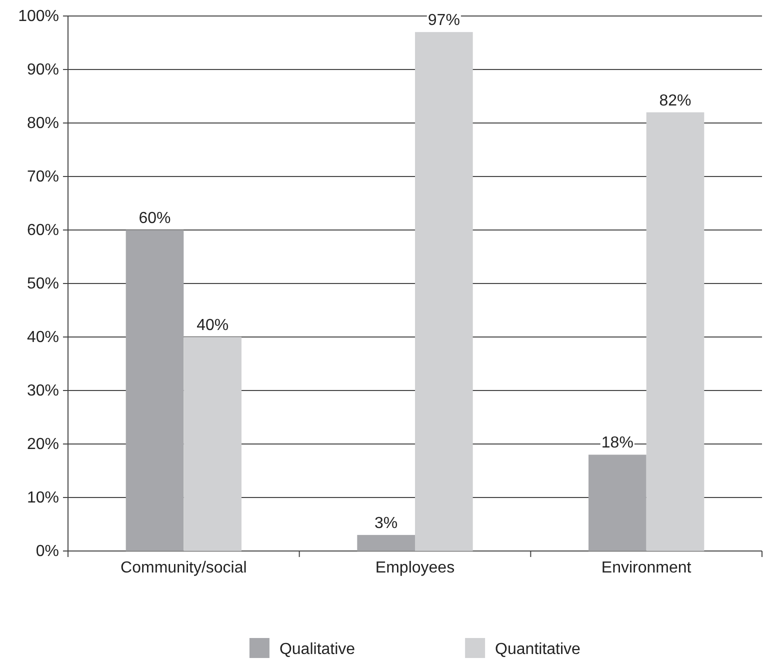  I want to click on x-tick-label: Community/social, so click(183, 567).